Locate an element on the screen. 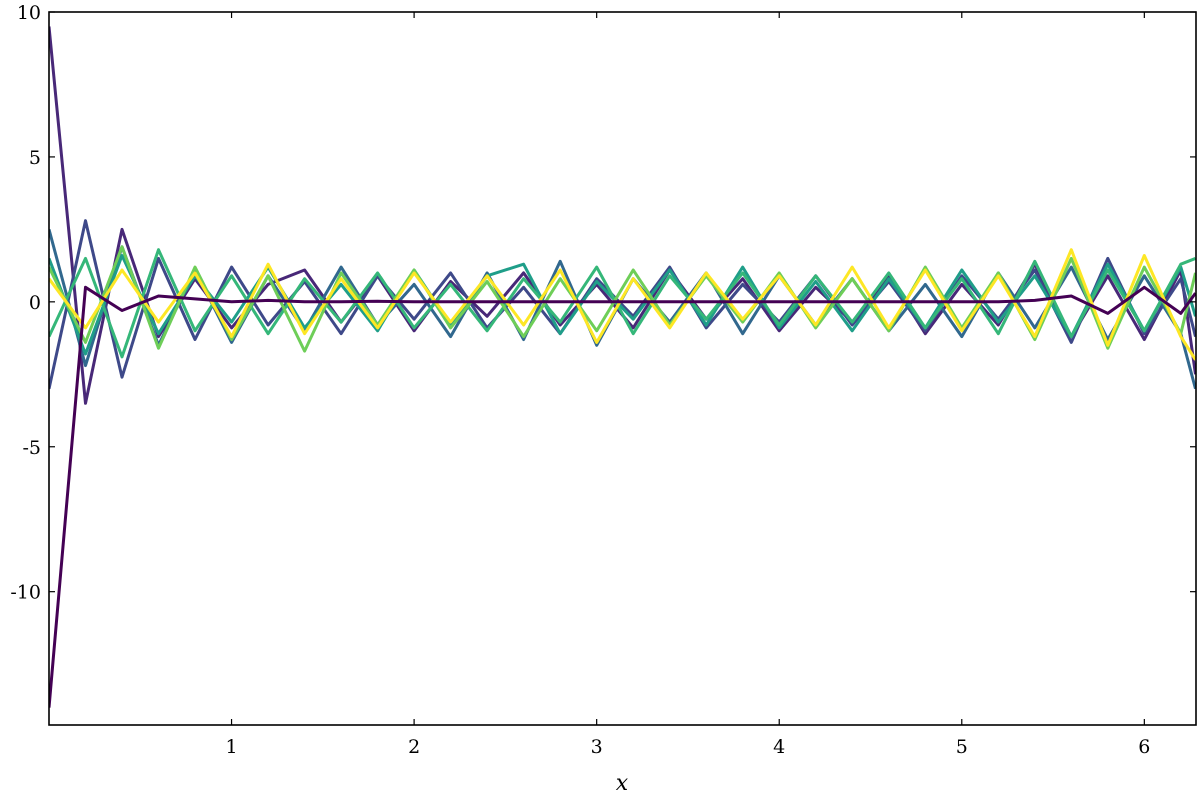 Image resolution: width=1200 pixels, height=800 pixels. y-tick-label: 0 is located at coordinates (35, 303).